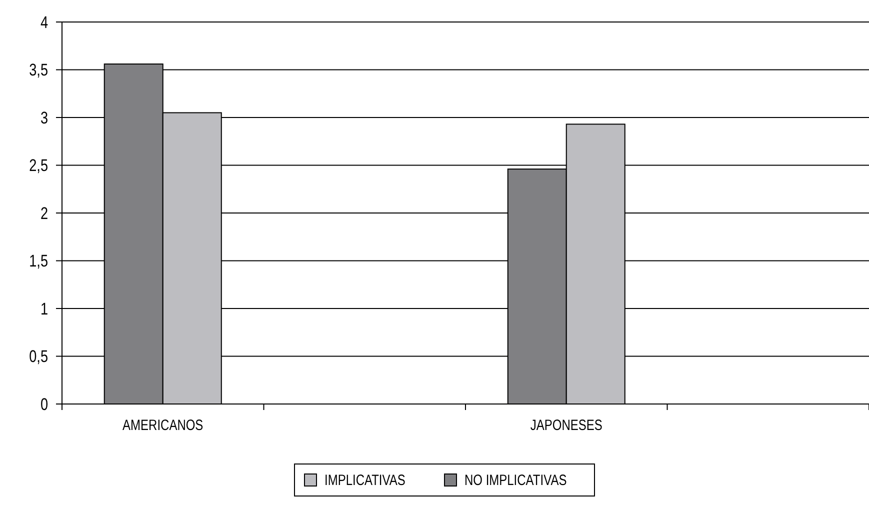 This screenshot has width=869, height=525. Describe the element at coordinates (163, 425) in the screenshot. I see `x-tick-label: AMERICANOS` at that location.